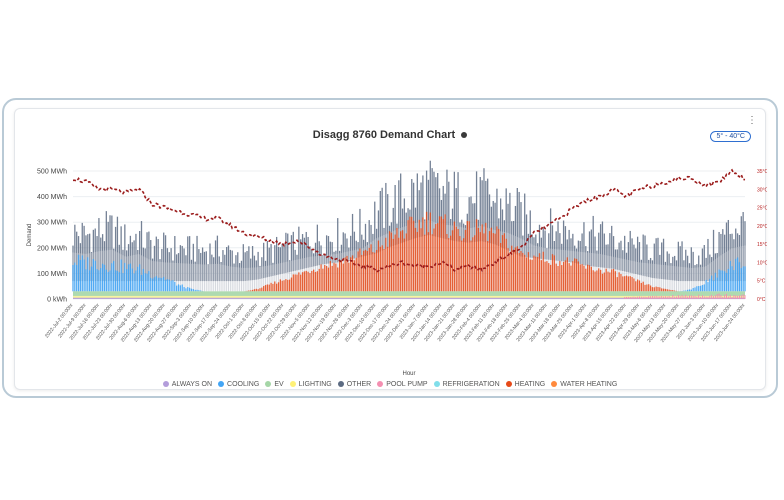  Describe the element at coordinates (589, 384) in the screenshot. I see `legend-label: WATER HEATING` at that location.